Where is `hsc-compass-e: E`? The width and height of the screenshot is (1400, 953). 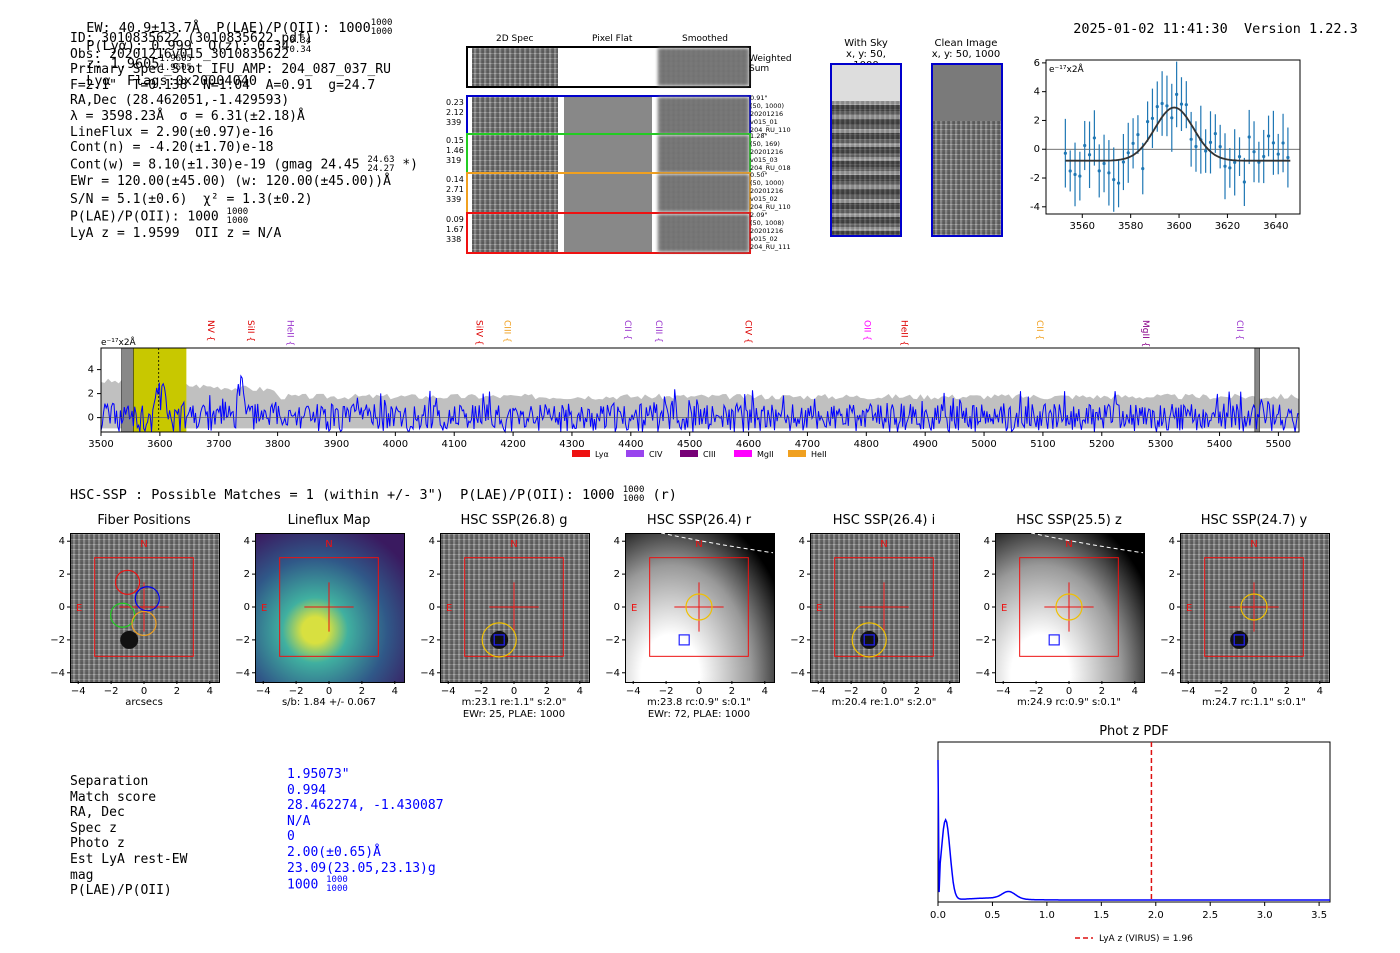 hsc-compass-e: E is located at coordinates (264, 608).